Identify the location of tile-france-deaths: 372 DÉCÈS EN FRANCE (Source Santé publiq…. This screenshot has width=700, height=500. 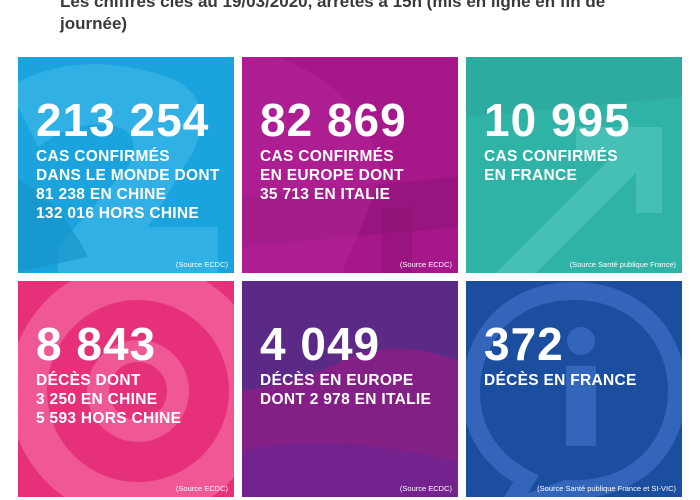
(574, 389).